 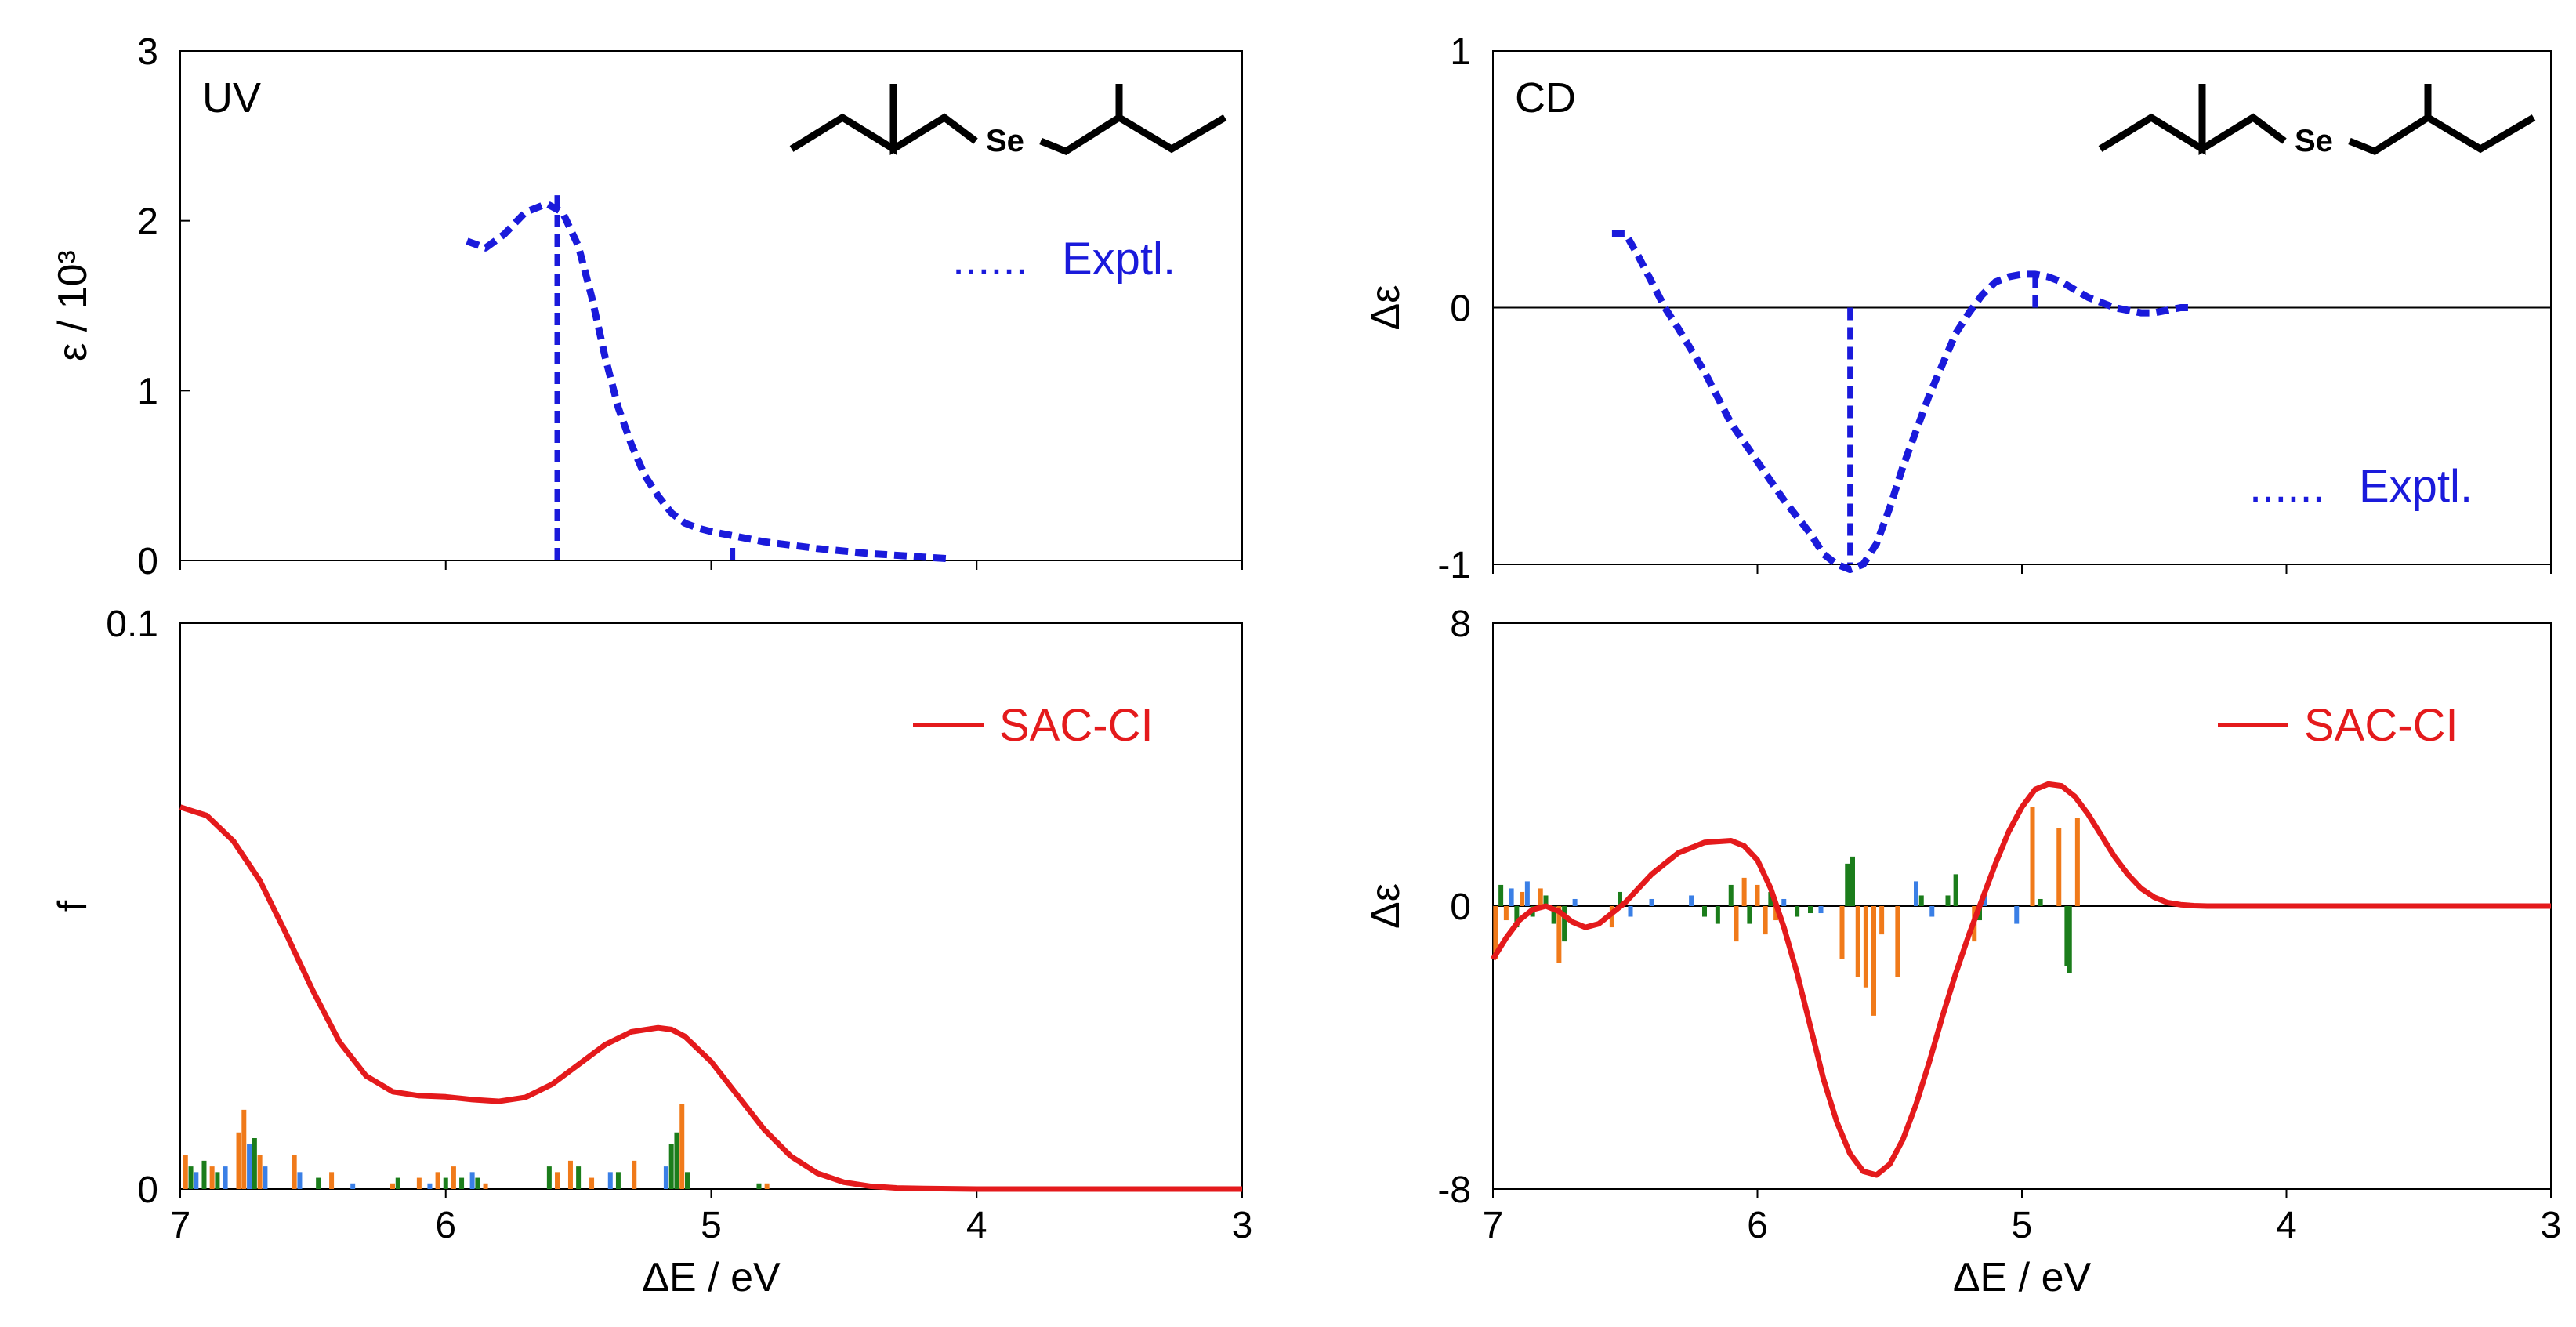 What do you see at coordinates (2022, 1277) in the screenshot?
I see `cd-calc-xlabel: ΔE / eV` at bounding box center [2022, 1277].